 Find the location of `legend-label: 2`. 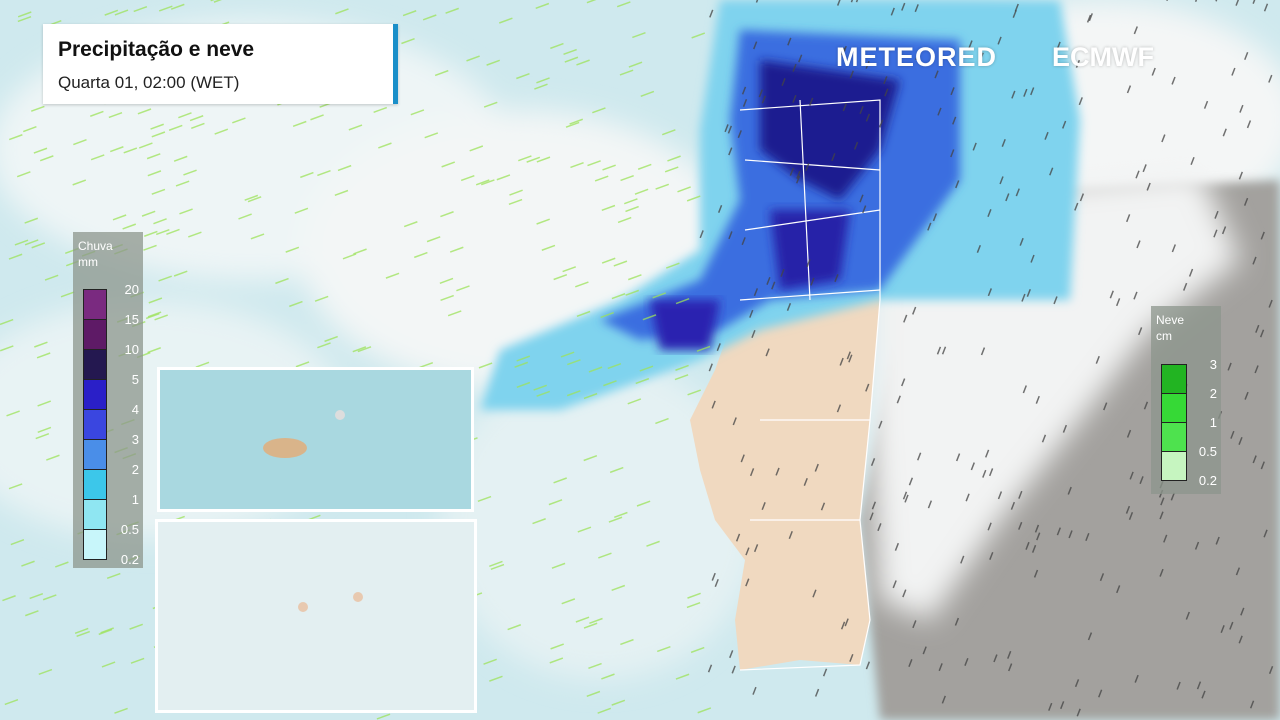

legend-label: 2 is located at coordinates (135, 469).